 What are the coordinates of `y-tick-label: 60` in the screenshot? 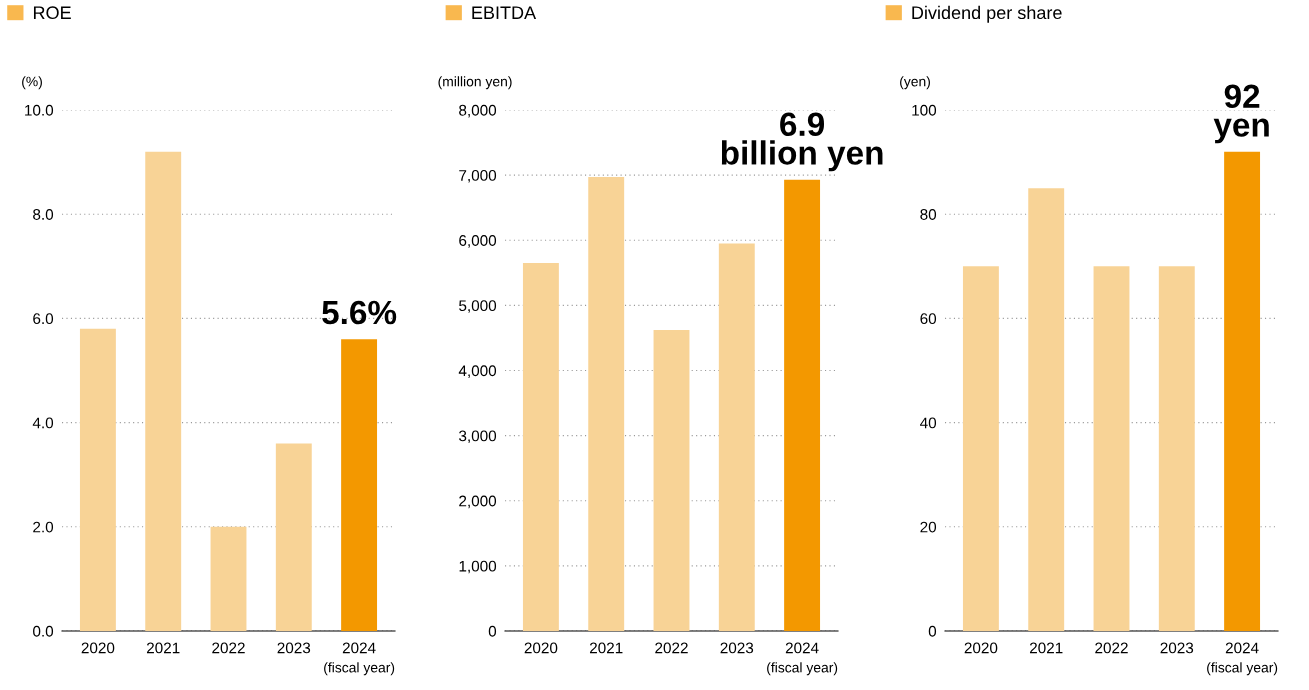 It's located at (928, 319).